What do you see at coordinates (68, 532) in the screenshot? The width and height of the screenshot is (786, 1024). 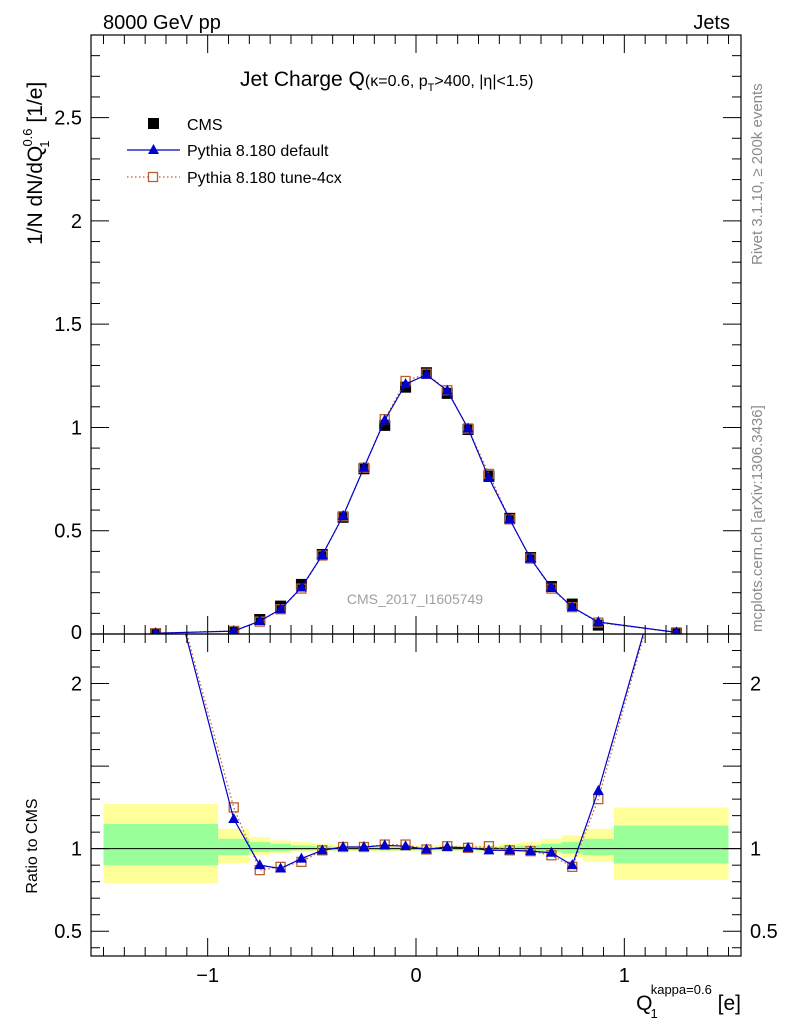 I see `main-y-tick-label: 0.5` at bounding box center [68, 532].